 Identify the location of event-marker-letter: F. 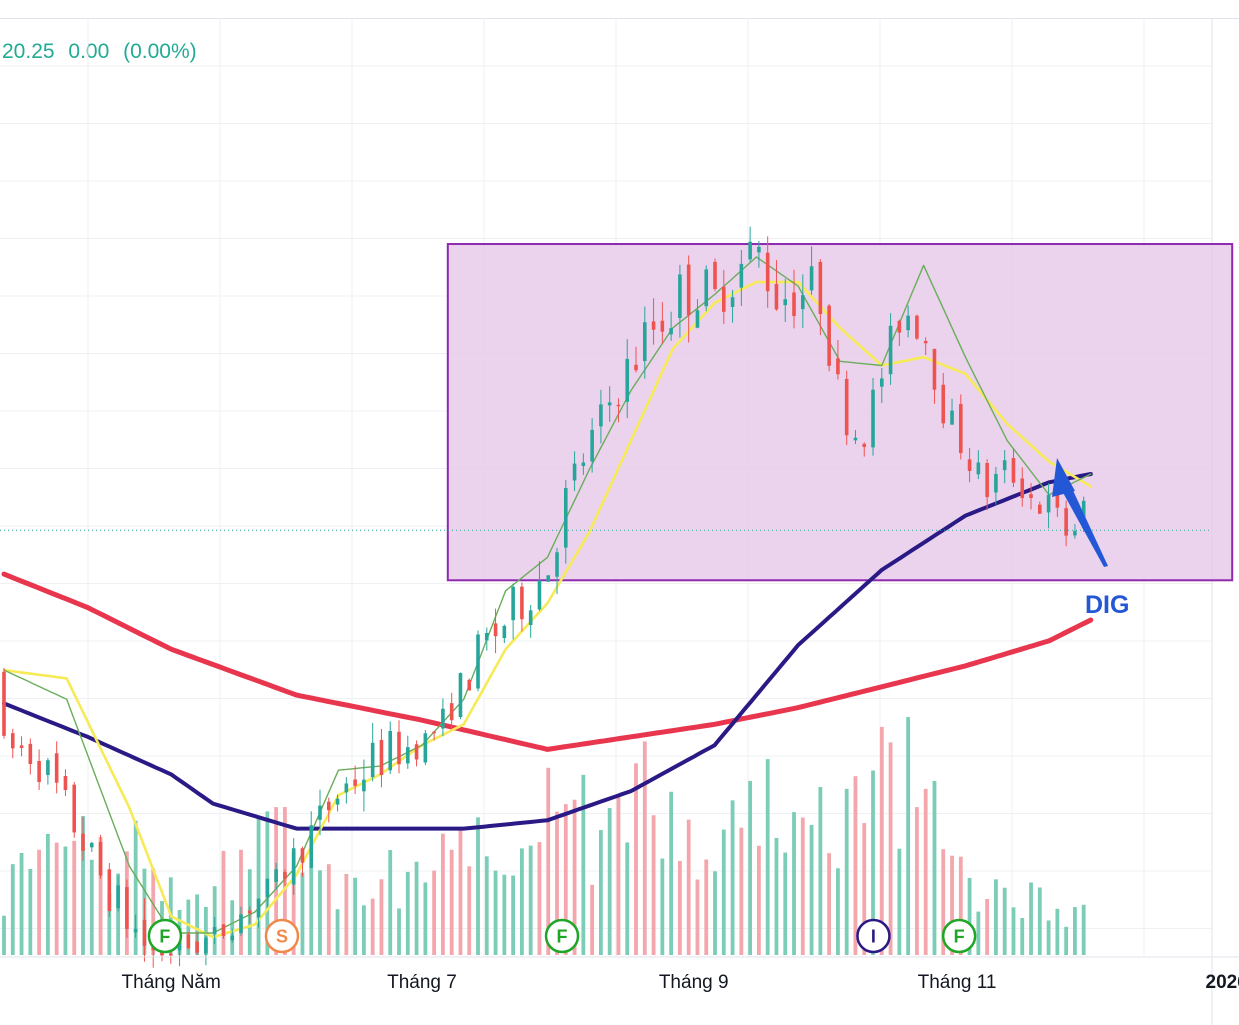
(164, 937).